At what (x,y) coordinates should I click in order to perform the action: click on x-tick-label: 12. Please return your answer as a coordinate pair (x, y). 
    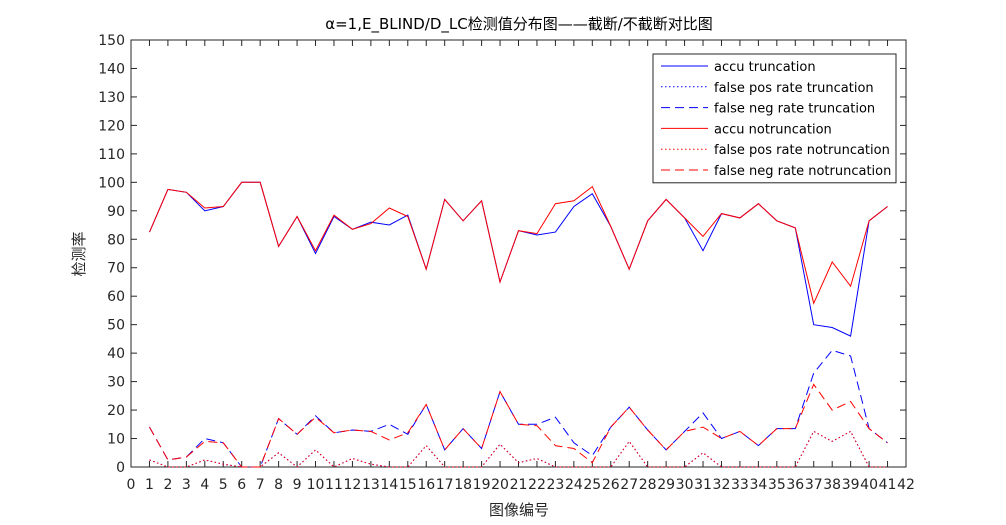
    Looking at the image, I should click on (353, 485).